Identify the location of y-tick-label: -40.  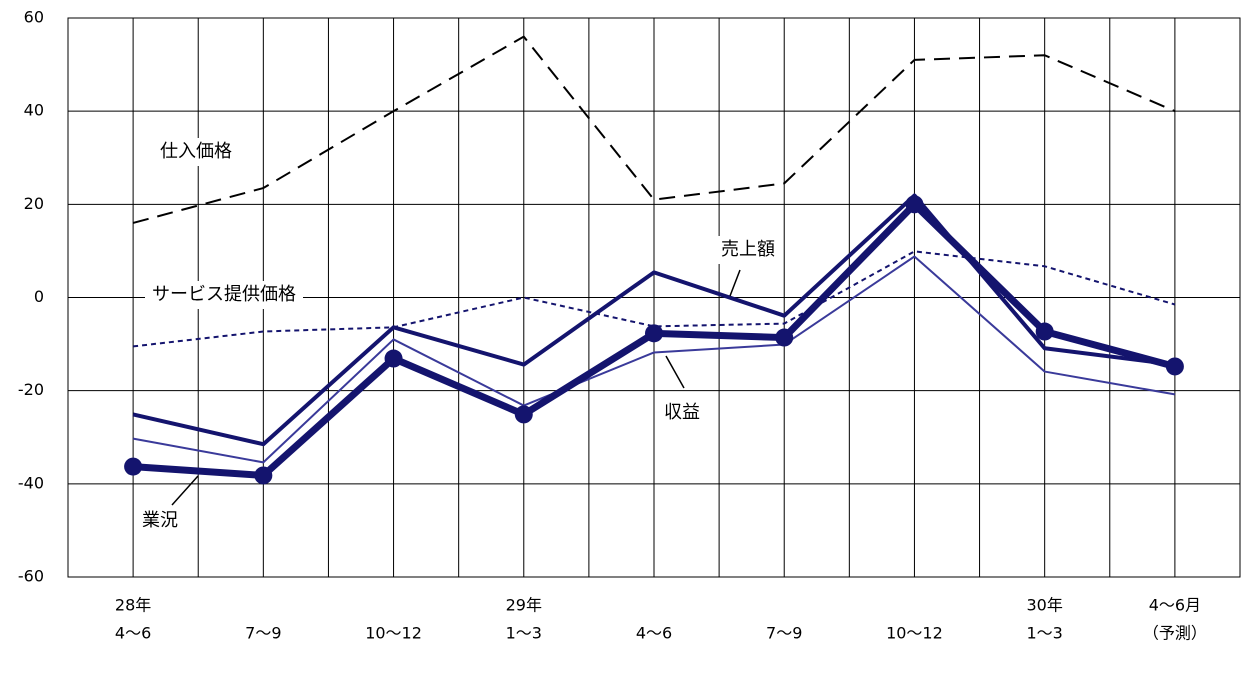
(31, 482).